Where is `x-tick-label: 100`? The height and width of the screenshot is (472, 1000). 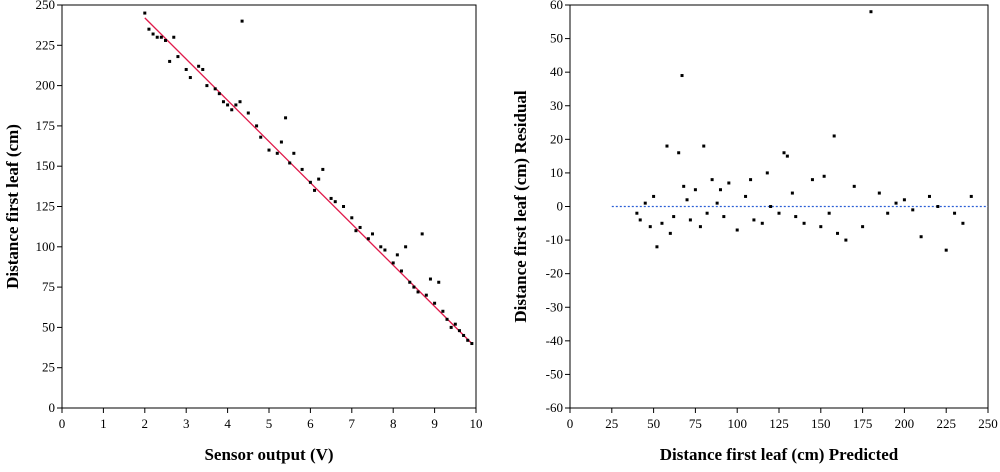 x-tick-label: 100 is located at coordinates (737, 423).